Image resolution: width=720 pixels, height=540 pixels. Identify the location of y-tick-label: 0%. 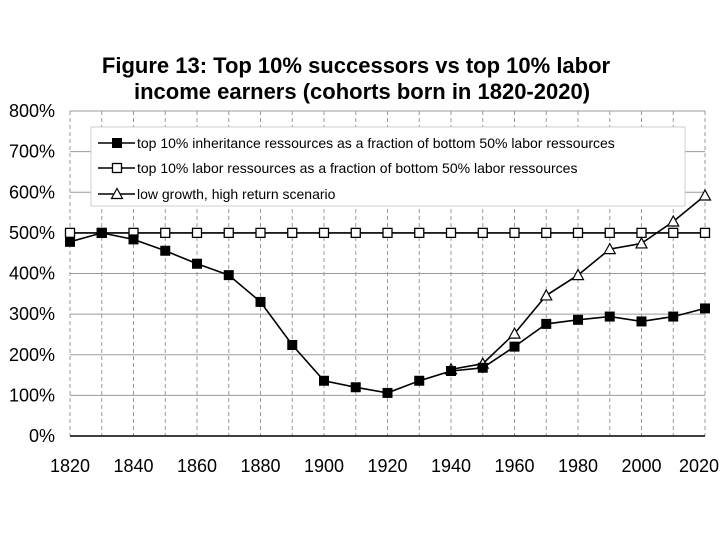
(42, 436).